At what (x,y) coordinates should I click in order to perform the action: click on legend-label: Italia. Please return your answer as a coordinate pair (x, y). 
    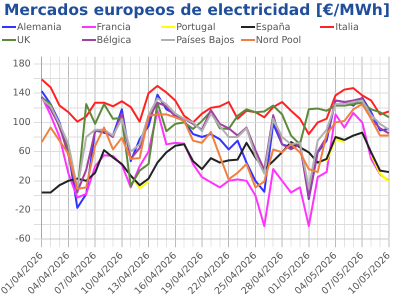
    Looking at the image, I should click on (347, 27).